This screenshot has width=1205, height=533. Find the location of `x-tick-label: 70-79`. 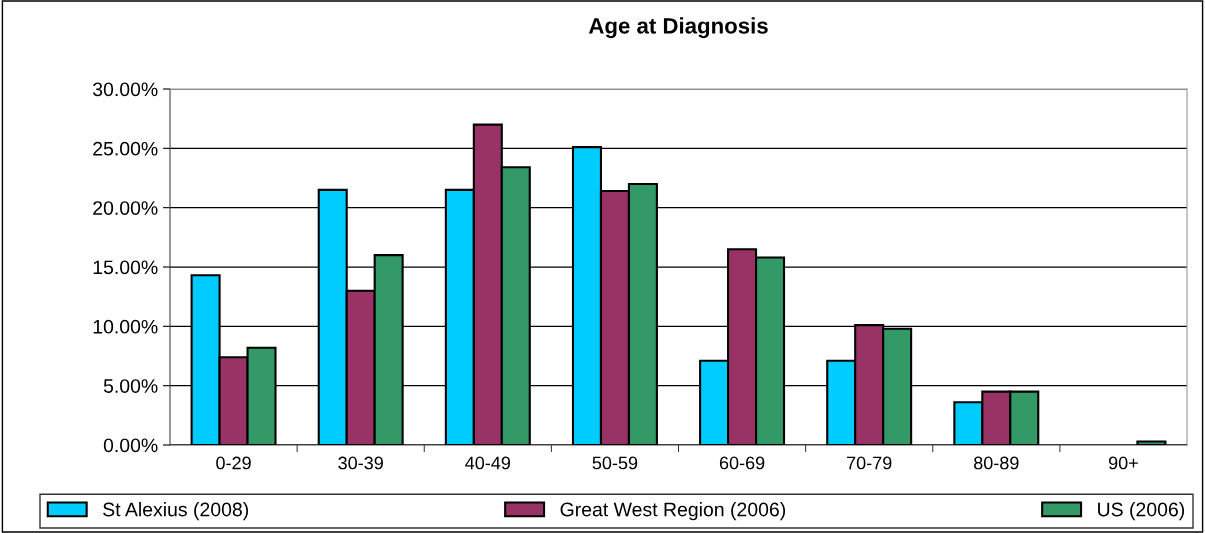

x-tick-label: 70-79 is located at coordinates (869, 463).